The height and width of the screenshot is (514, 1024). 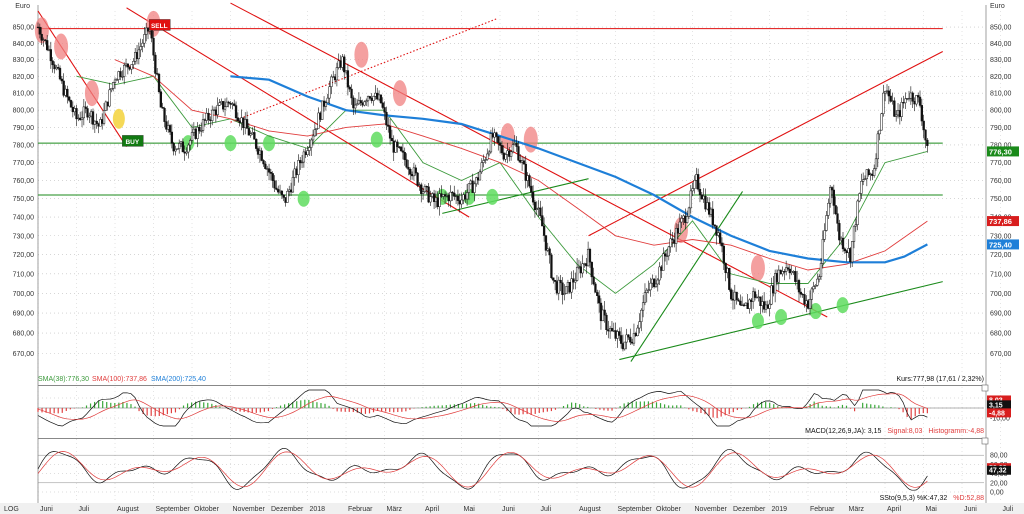 I want to click on ytick-label-left: 760,00, so click(x=24, y=181).